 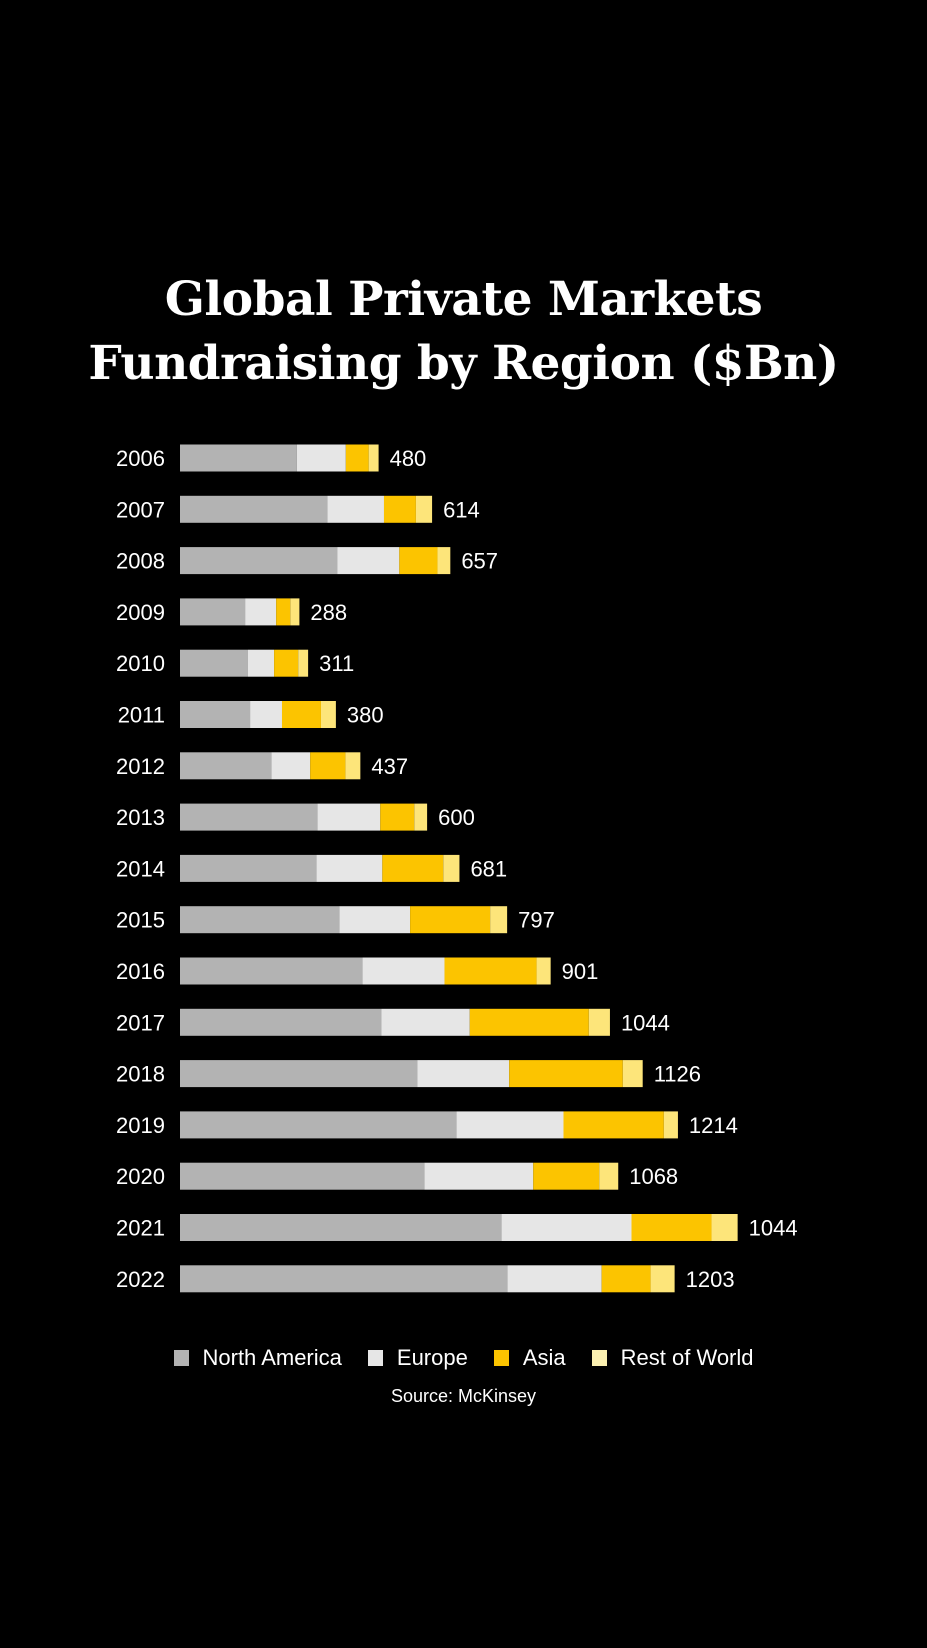 I want to click on bar-row-2017: 2017 1044, so click(x=393, y=1022).